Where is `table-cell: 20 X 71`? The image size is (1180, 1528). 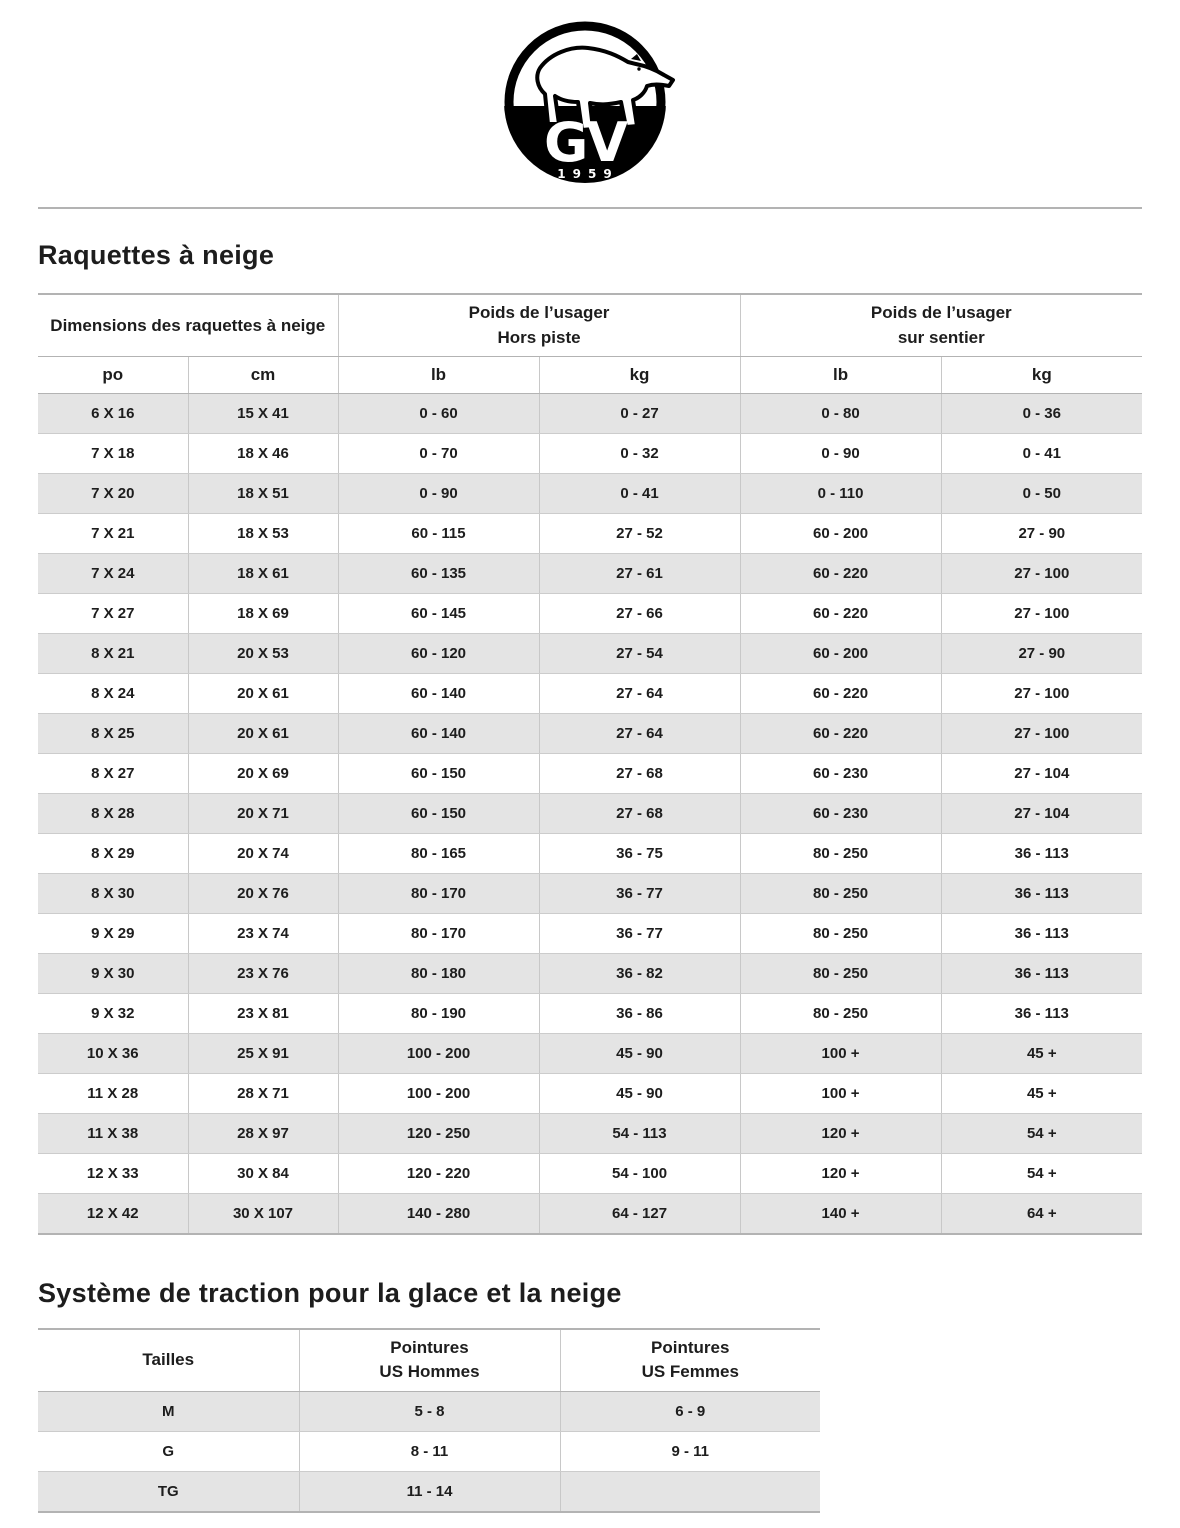
table-cell: 20 X 71 is located at coordinates (263, 814).